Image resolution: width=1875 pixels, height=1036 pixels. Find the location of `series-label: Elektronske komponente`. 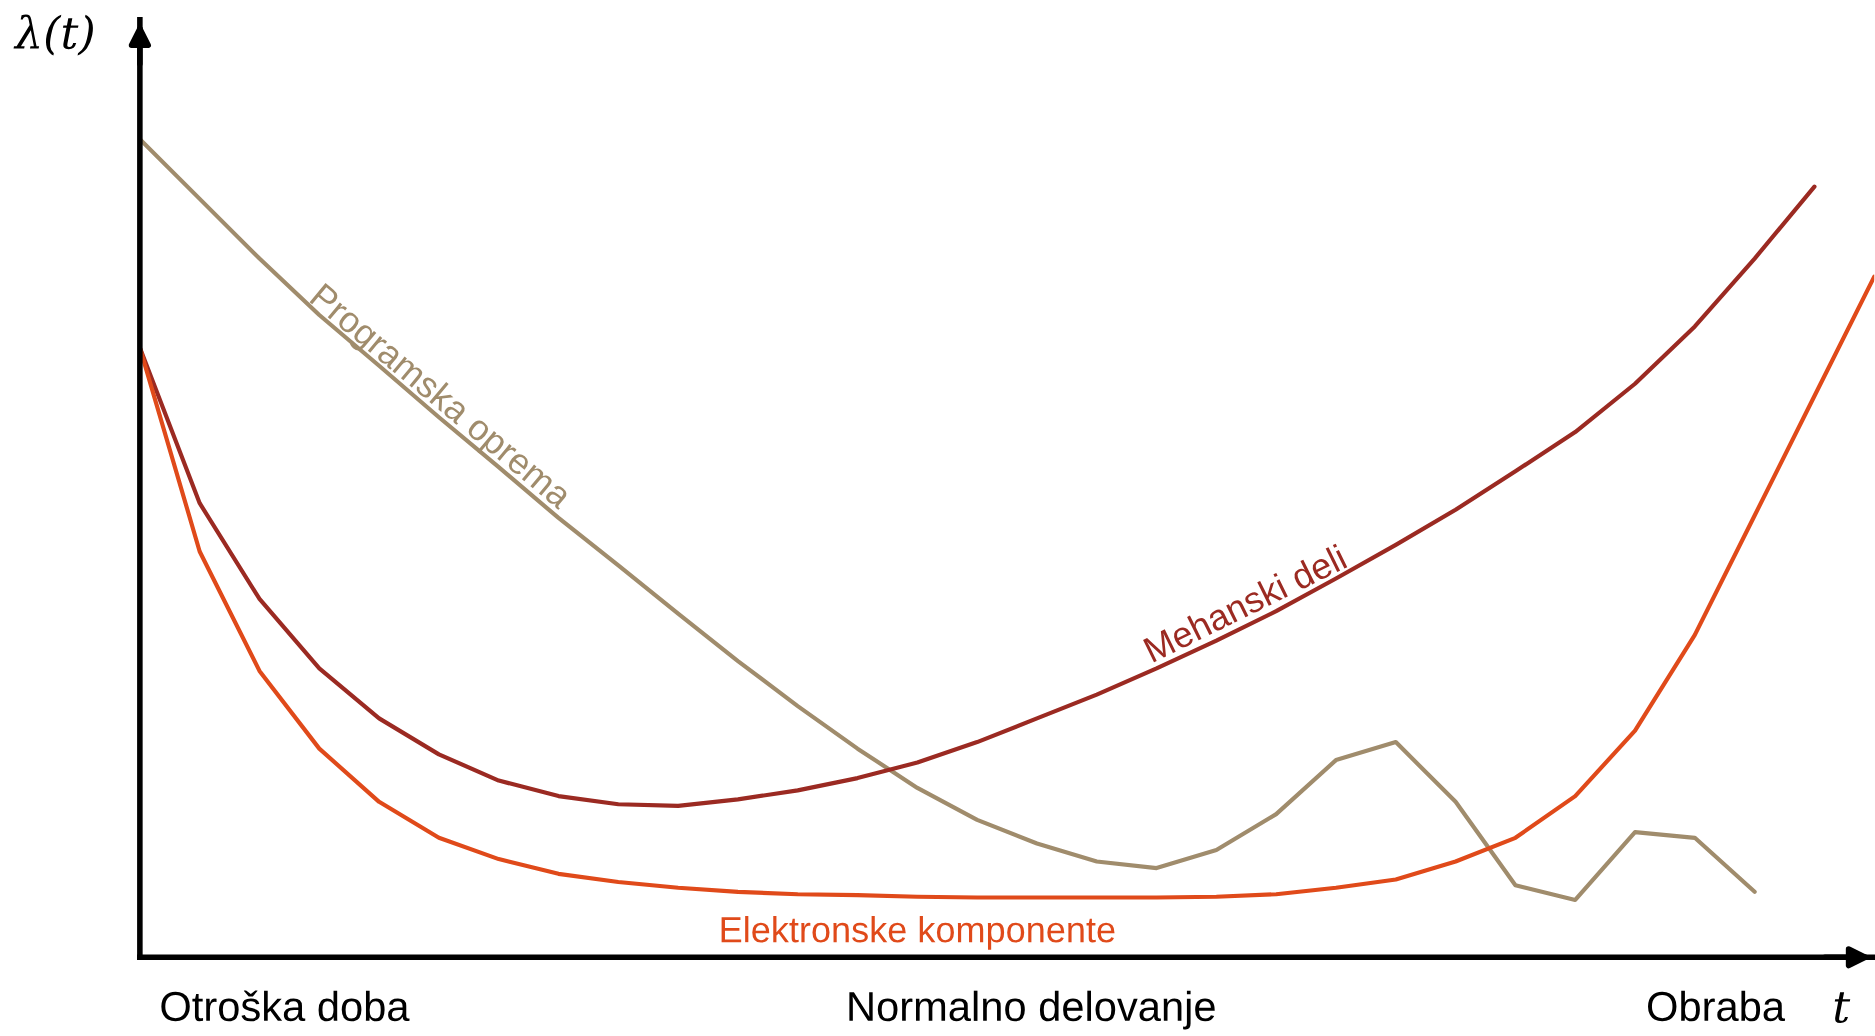

series-label: Elektronske komponente is located at coordinates (918, 933).